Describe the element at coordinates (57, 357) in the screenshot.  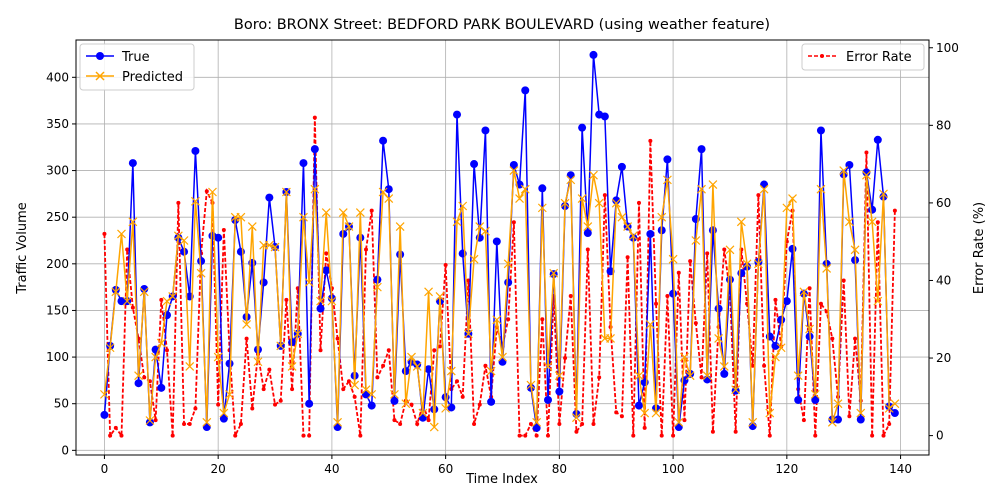
I see `y-tick-label: 100` at that location.